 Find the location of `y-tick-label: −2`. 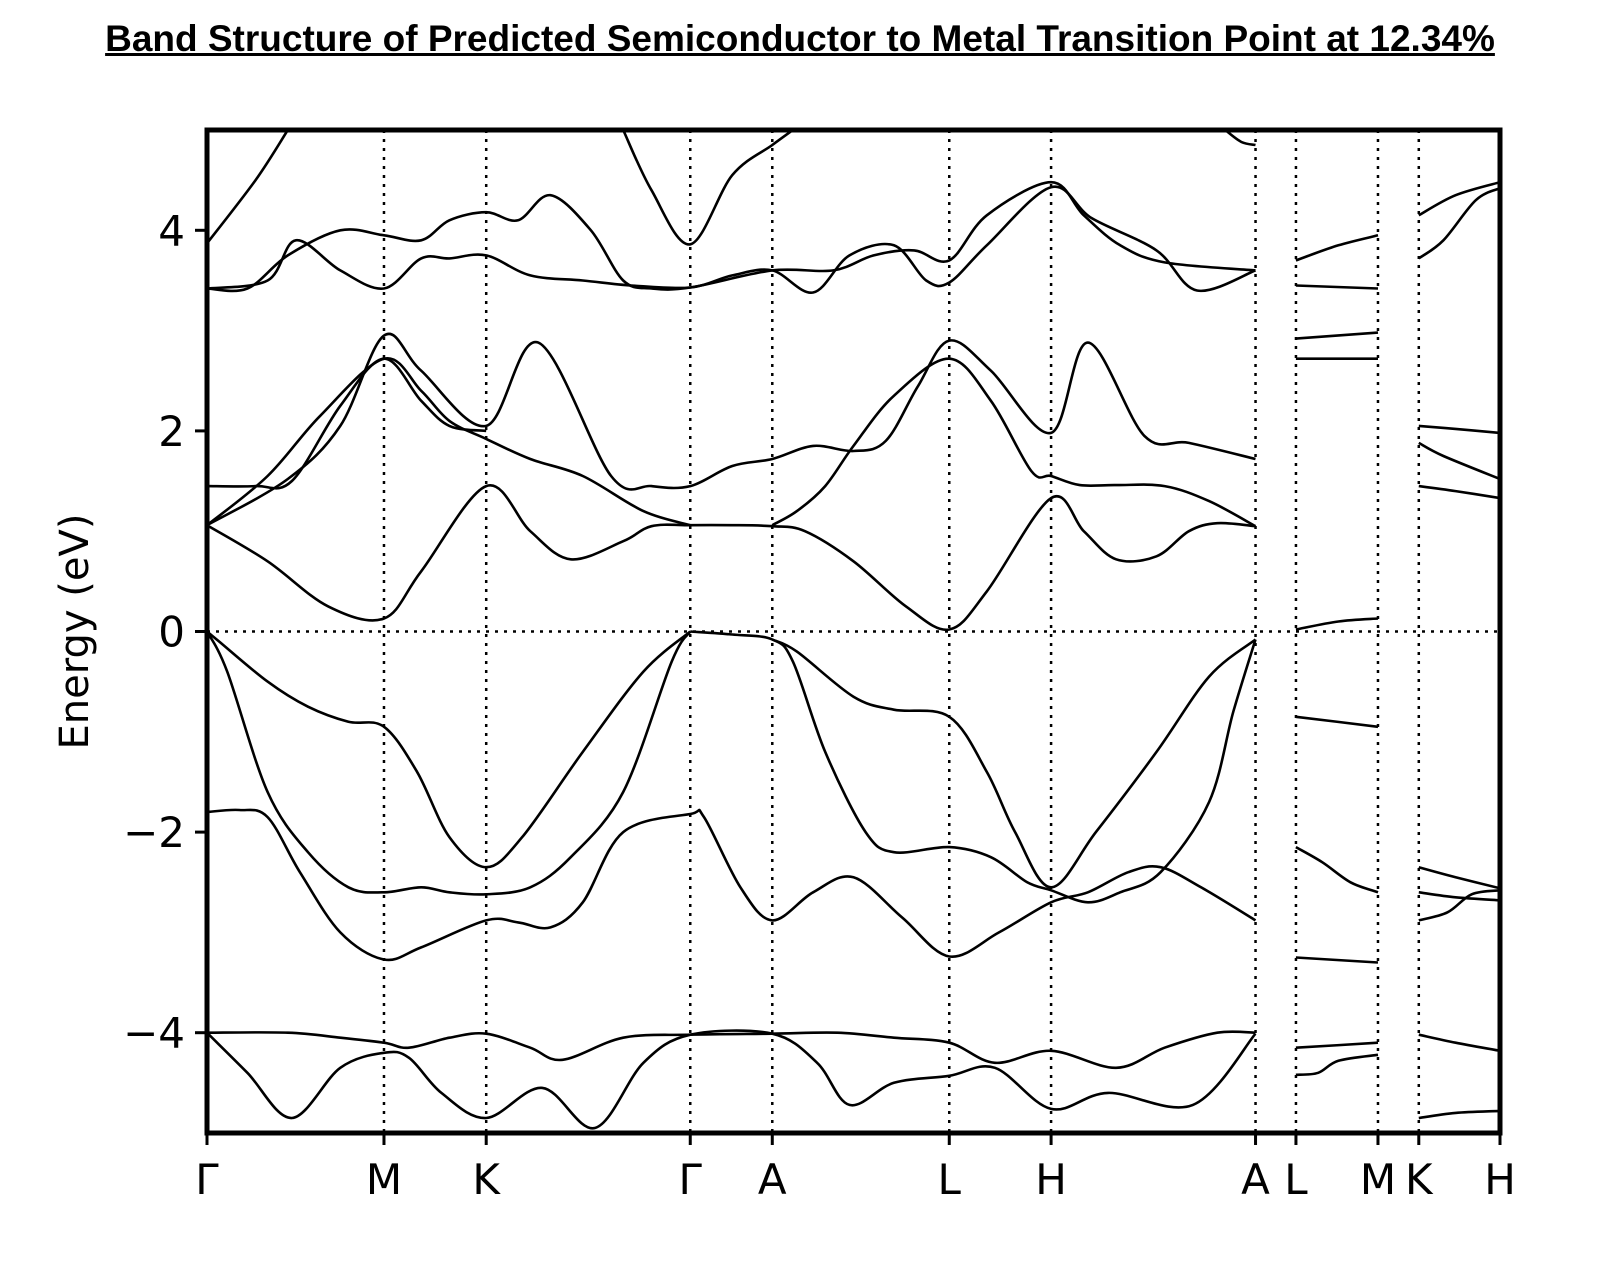

y-tick-label: −2 is located at coordinates (154, 832).